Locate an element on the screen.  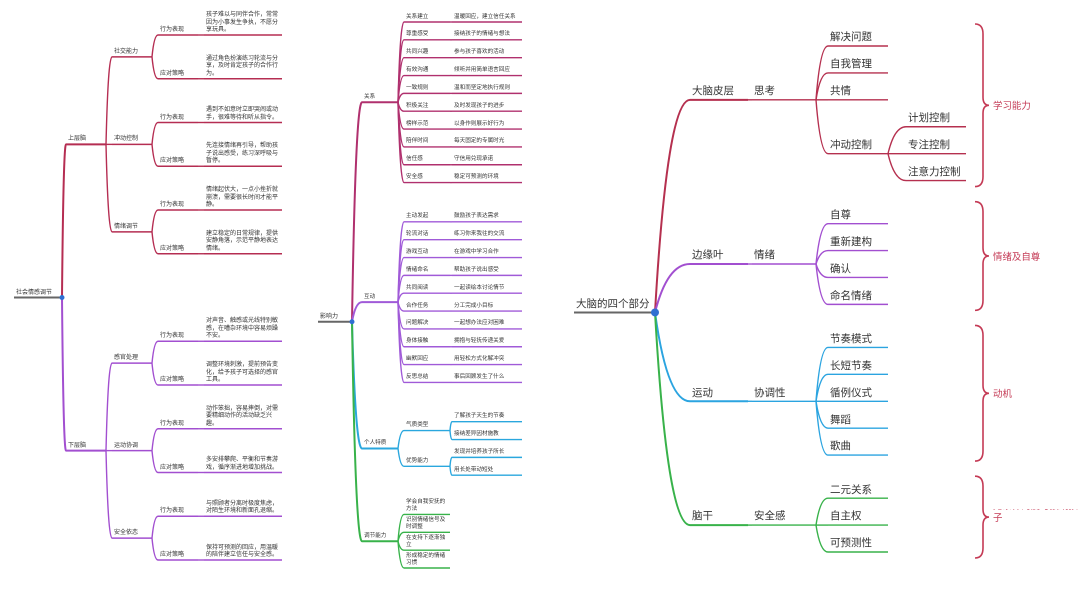
leaf-label: 形成稳定的情绪习惯 is located at coordinates (426, 559).